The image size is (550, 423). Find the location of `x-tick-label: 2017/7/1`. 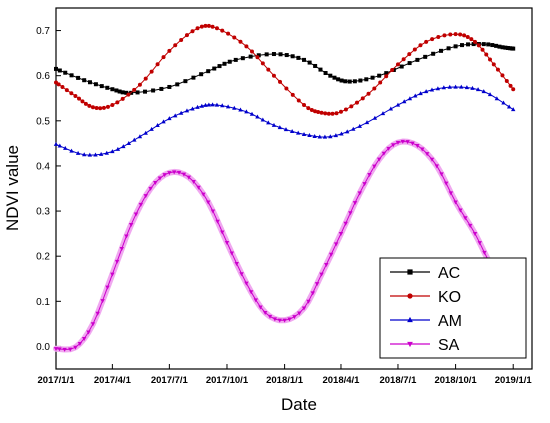

x-tick-label: 2017/7/1 is located at coordinates (170, 380).